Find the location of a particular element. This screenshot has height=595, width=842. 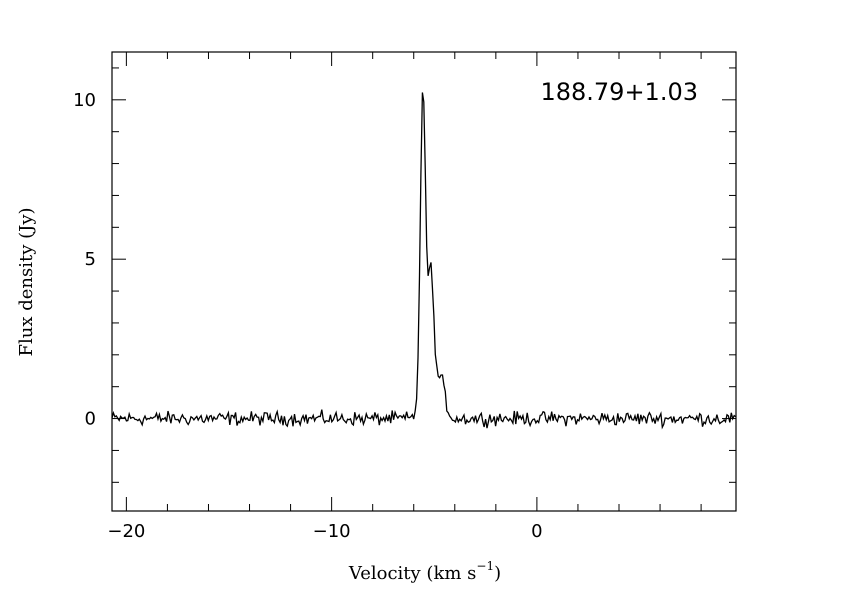

x-axis-label: Velocity (km s−1) is located at coordinates (424, 571).